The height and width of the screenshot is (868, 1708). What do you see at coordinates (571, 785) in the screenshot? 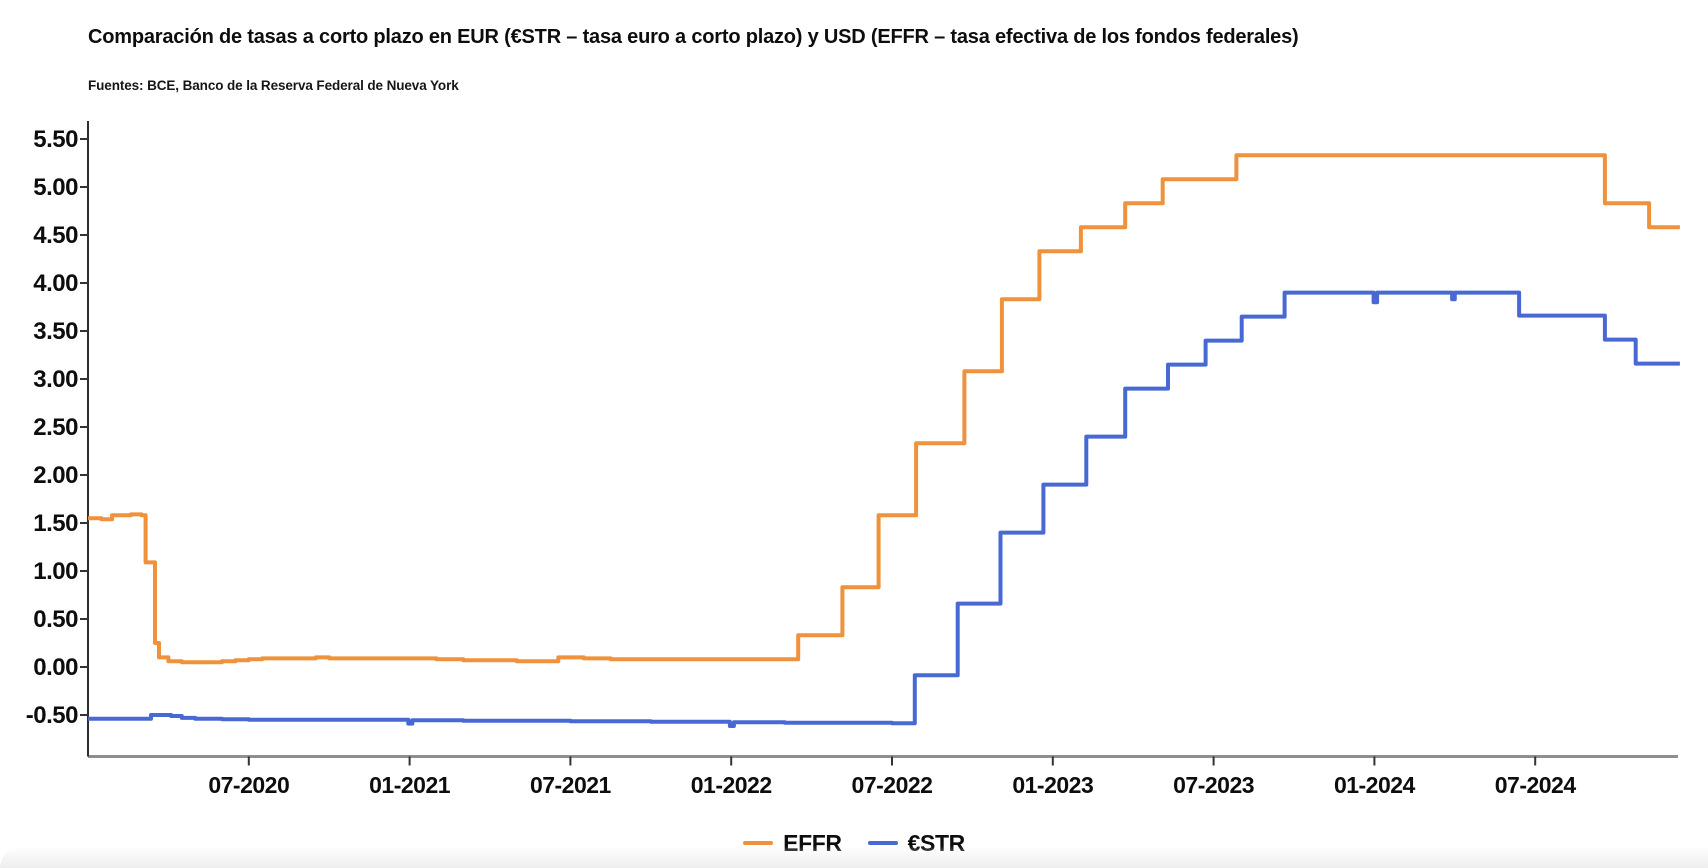
I see `x-axis-tick-label: 07-2021` at bounding box center [571, 785].